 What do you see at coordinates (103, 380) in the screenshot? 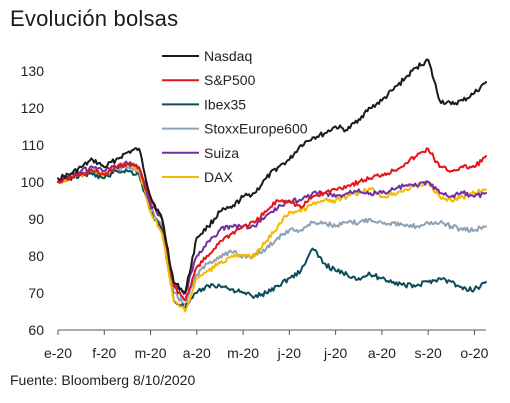
I see `source-note: Fuente: Bloomberg 8/10/2020` at bounding box center [103, 380].